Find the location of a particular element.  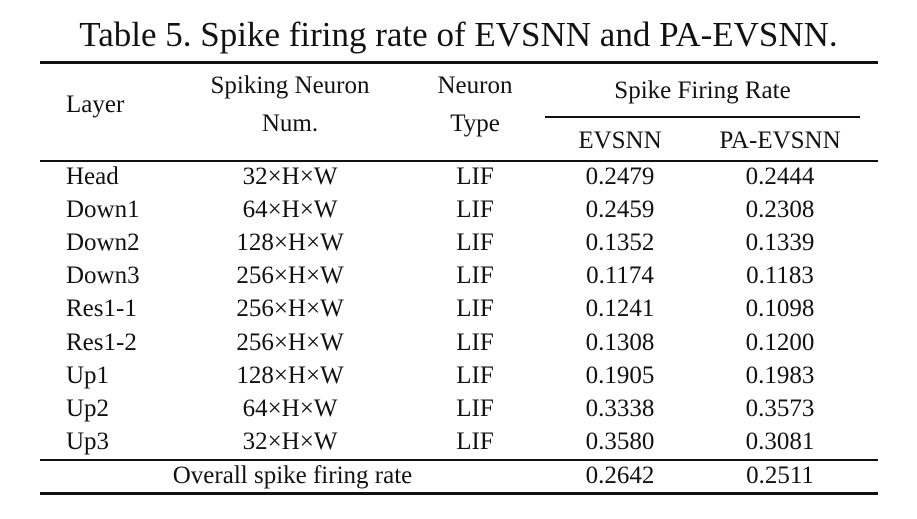

header-evsnn: EVSNN is located at coordinates (620, 140).